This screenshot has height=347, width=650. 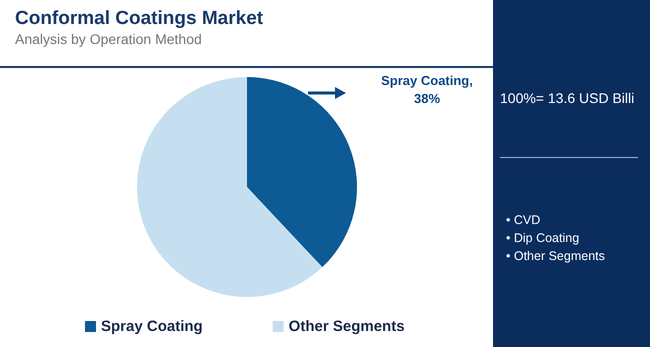 I want to click on legend-label: Other Segments, so click(x=346, y=326).